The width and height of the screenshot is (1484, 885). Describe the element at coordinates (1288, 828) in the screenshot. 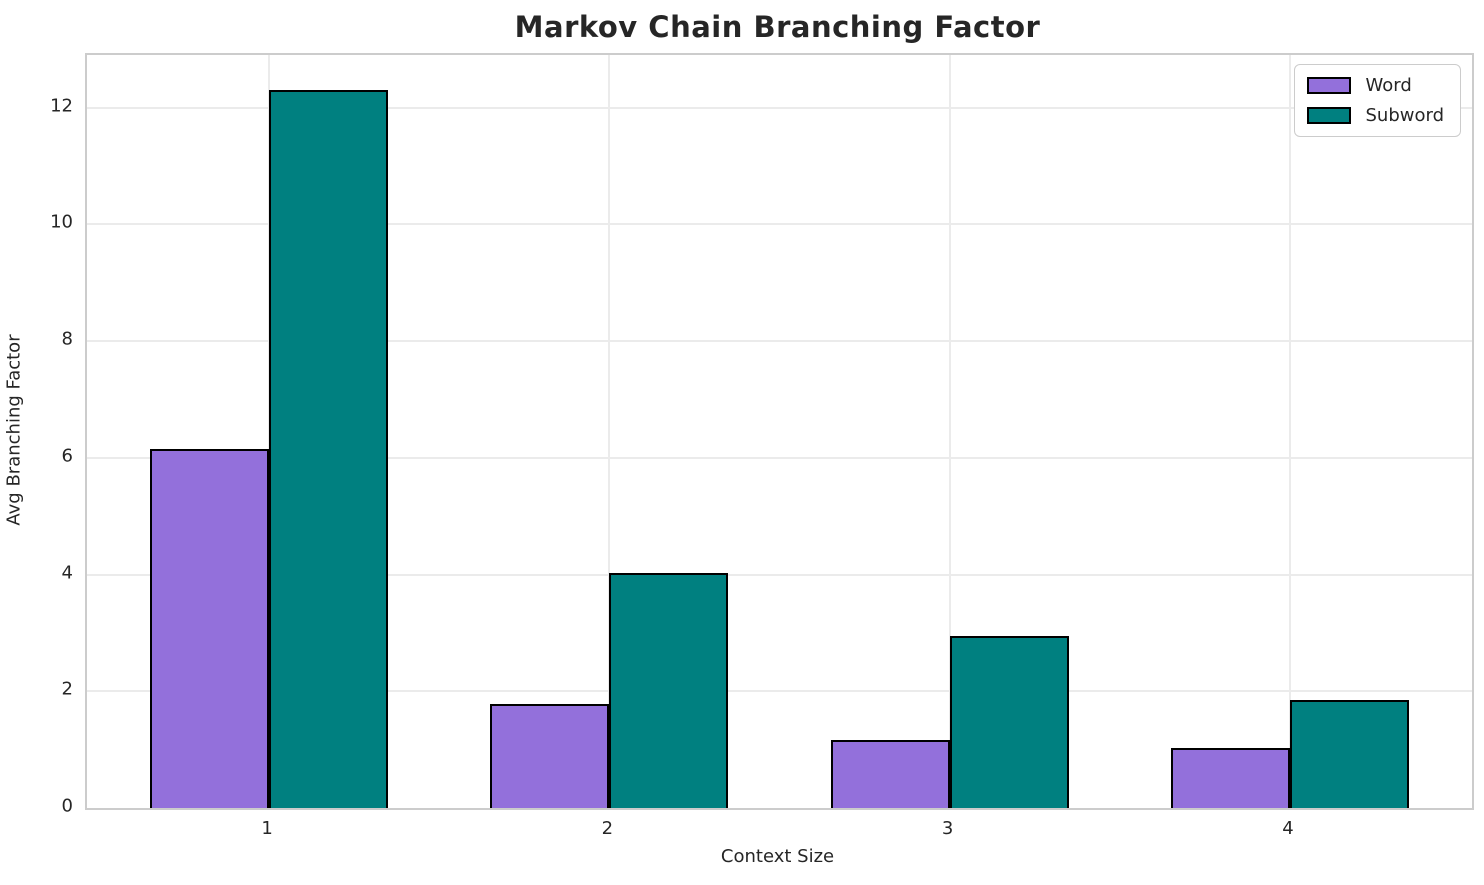

I see `x-tick-label-4: 4` at that location.